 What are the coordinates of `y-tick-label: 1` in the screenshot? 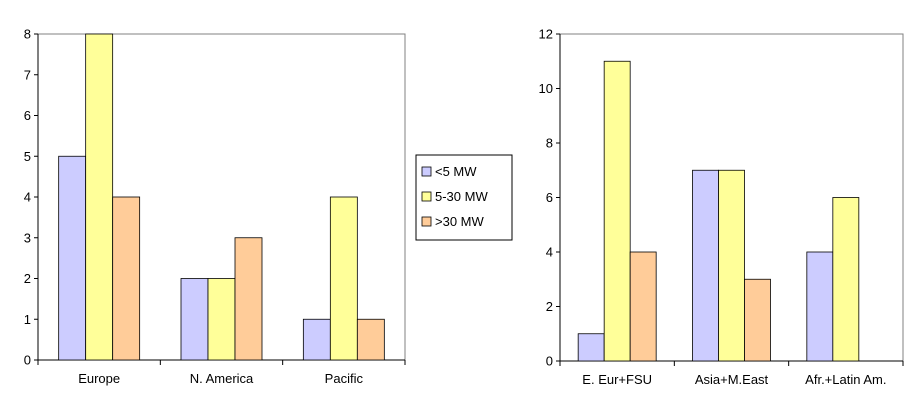 It's located at (27, 319).